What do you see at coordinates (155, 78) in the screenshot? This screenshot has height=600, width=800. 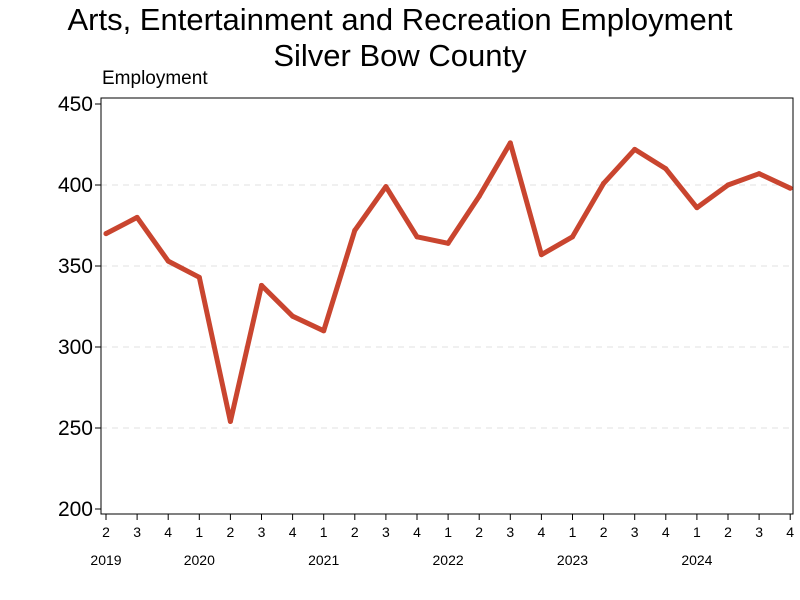 I see `y-axis-label: Employment` at bounding box center [155, 78].